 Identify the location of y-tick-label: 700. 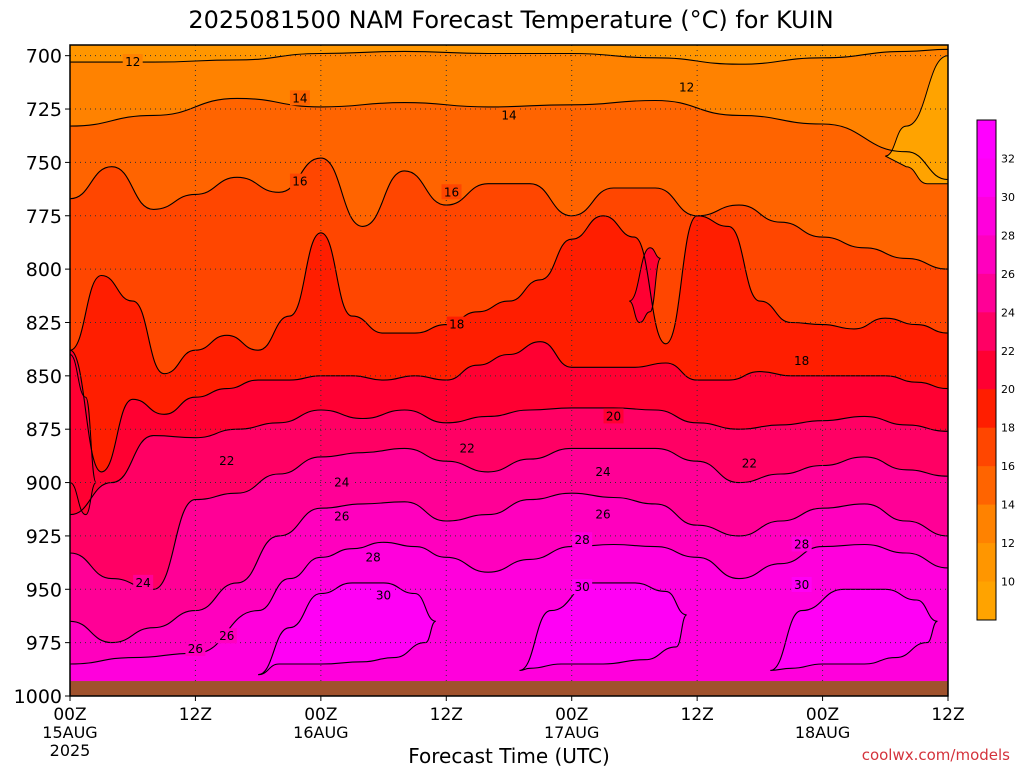
(44, 57).